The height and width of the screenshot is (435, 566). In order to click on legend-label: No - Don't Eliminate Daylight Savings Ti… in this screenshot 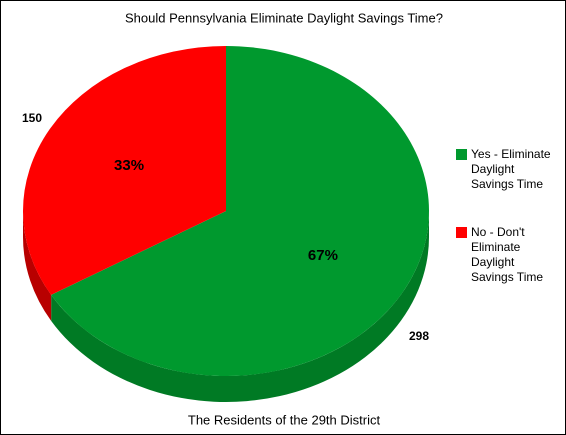, I will do `click(507, 254)`.